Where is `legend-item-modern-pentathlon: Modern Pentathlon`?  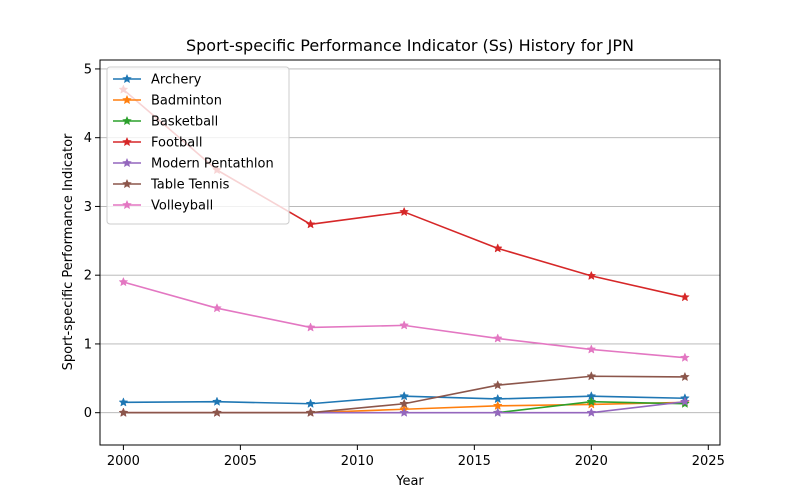
legend-item-modern-pentathlon: Modern Pentathlon is located at coordinates (193, 164).